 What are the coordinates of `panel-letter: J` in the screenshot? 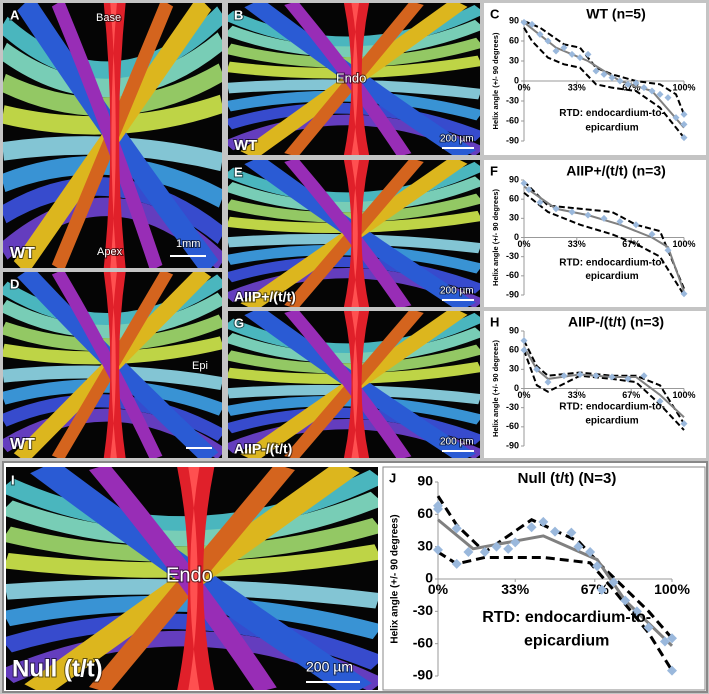 It's located at (392, 477).